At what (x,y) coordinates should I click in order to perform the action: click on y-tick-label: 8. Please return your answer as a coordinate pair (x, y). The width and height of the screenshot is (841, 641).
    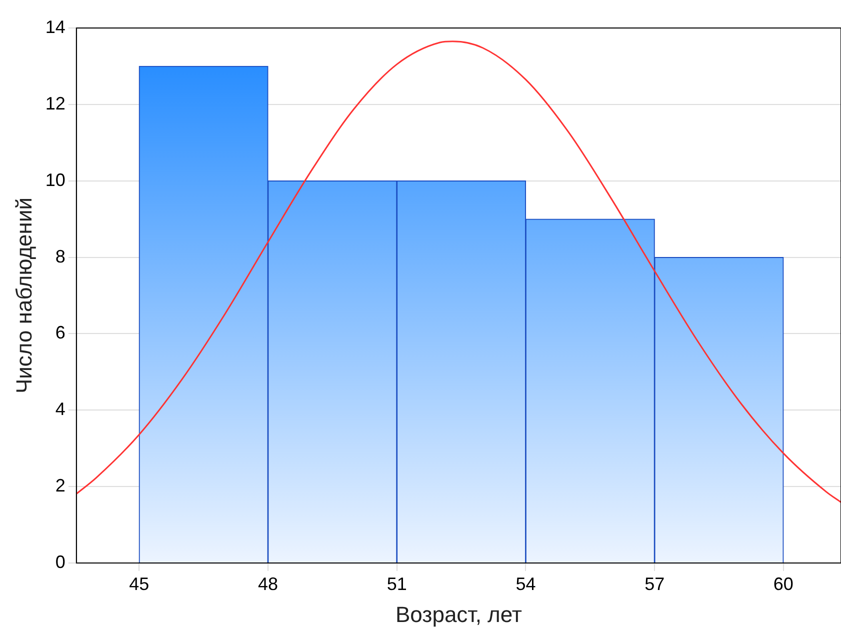
    Looking at the image, I should click on (60, 256).